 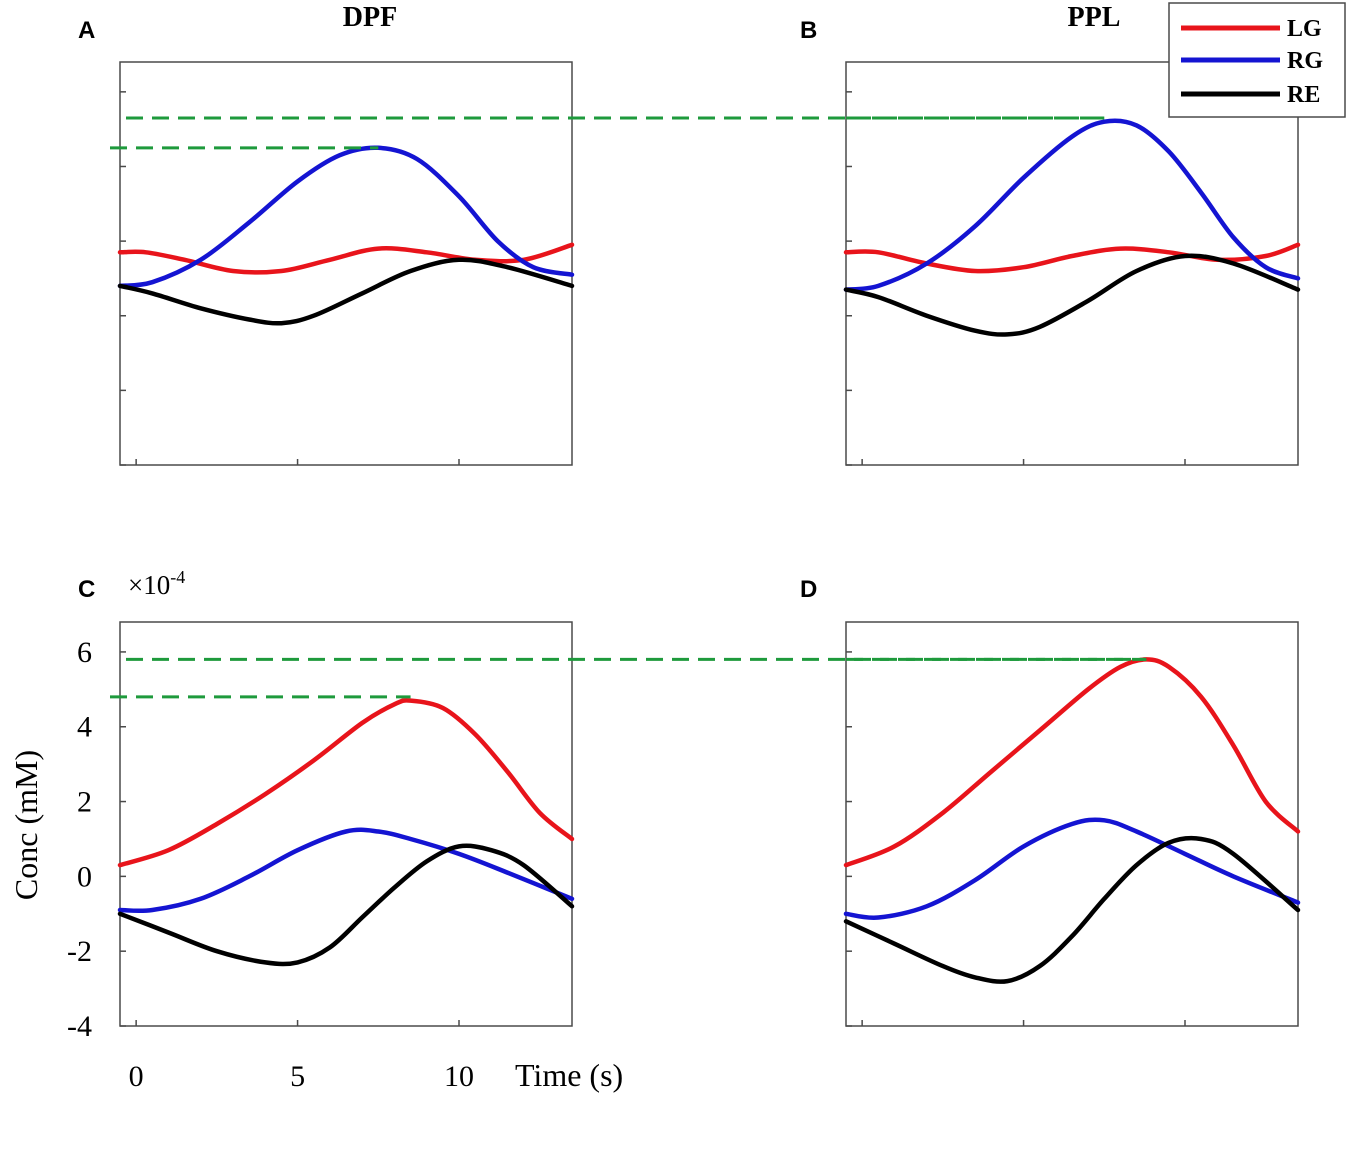 I want to click on x-tick-labels: 0 5 10, so click(x=301, y=1076).